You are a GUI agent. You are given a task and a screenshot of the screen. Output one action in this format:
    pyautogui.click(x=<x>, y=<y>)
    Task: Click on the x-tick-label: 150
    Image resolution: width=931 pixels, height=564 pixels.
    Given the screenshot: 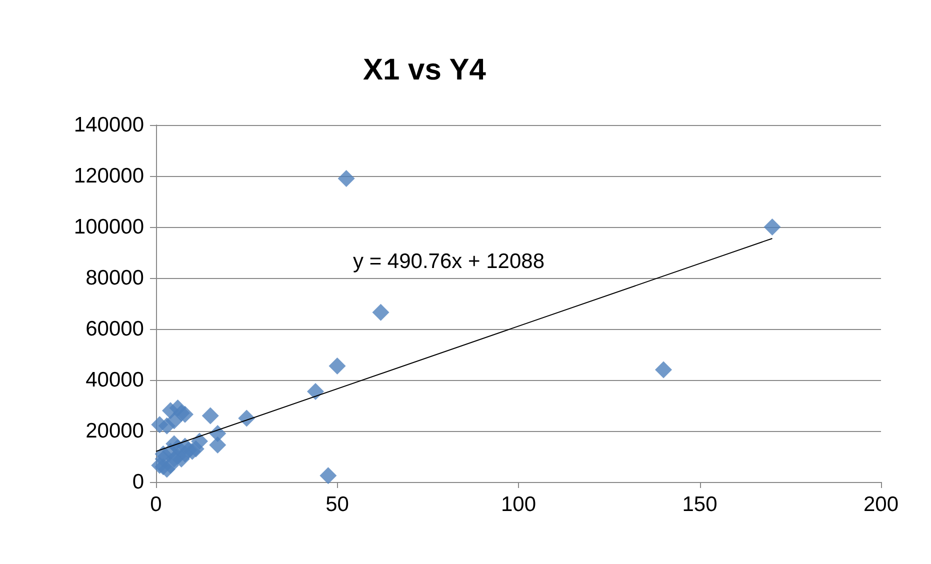 What is the action you would take?
    pyautogui.click(x=700, y=504)
    